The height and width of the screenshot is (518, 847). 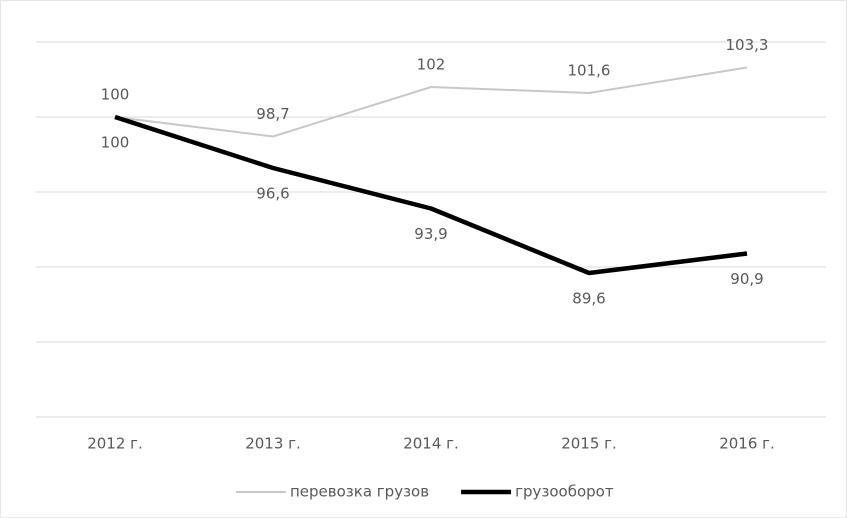 I want to click on data-label: 102, so click(x=431, y=65).